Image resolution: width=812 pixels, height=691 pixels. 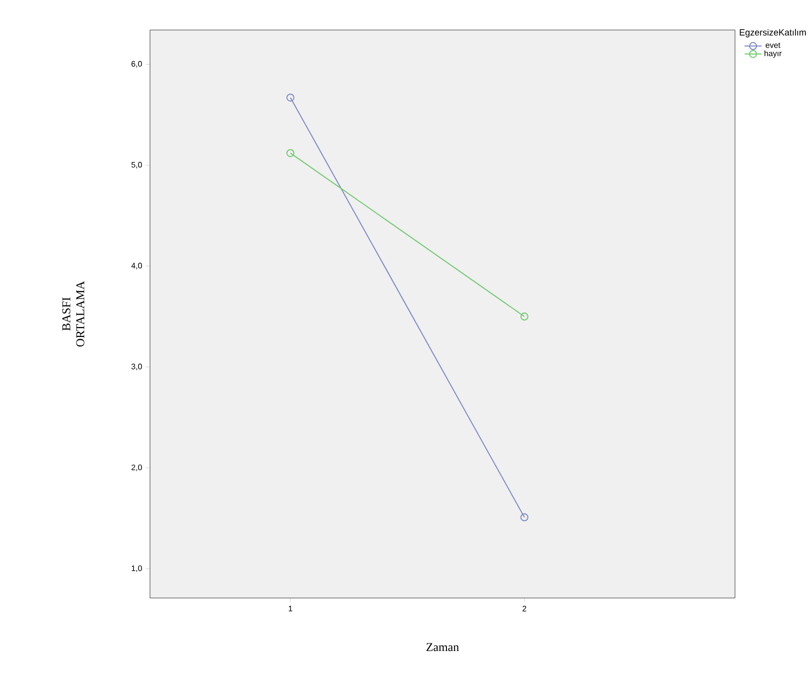 What do you see at coordinates (442, 647) in the screenshot?
I see `x-axis-title: Zaman` at bounding box center [442, 647].